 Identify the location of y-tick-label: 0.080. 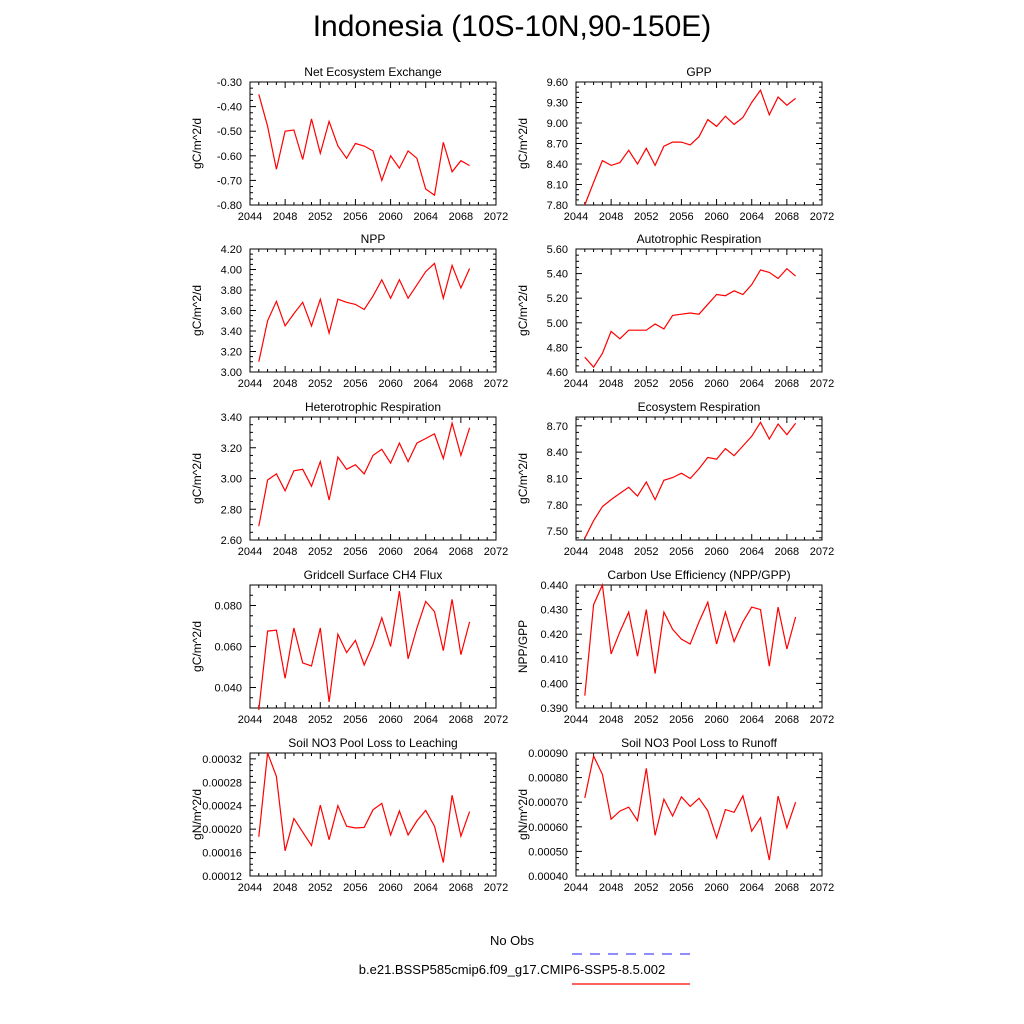
(228, 607).